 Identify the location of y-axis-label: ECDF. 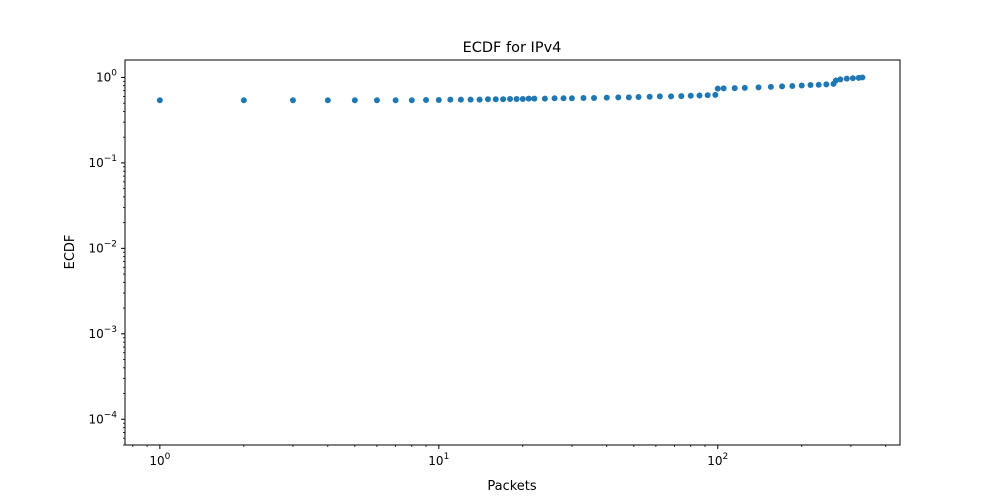
(70, 252).